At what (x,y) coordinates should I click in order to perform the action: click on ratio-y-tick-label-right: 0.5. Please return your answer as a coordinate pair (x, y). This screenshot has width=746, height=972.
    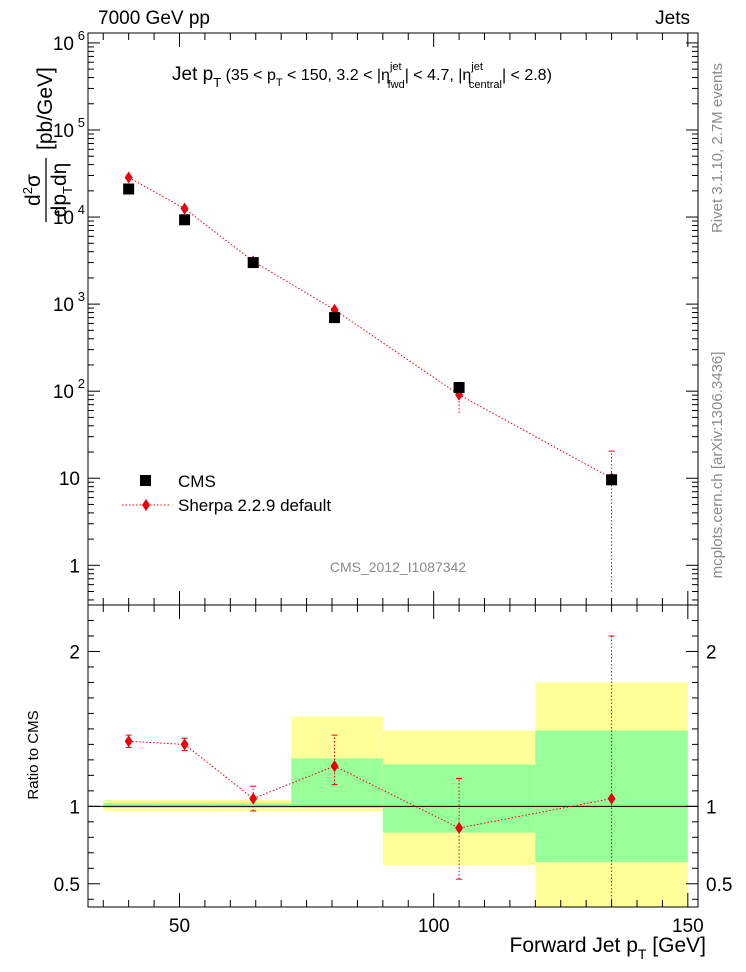
    Looking at the image, I should click on (719, 885).